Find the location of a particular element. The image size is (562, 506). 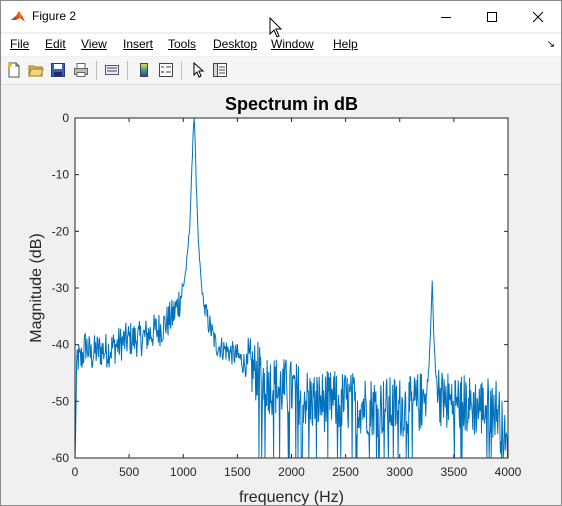

minimize-button is located at coordinates (446, 16).